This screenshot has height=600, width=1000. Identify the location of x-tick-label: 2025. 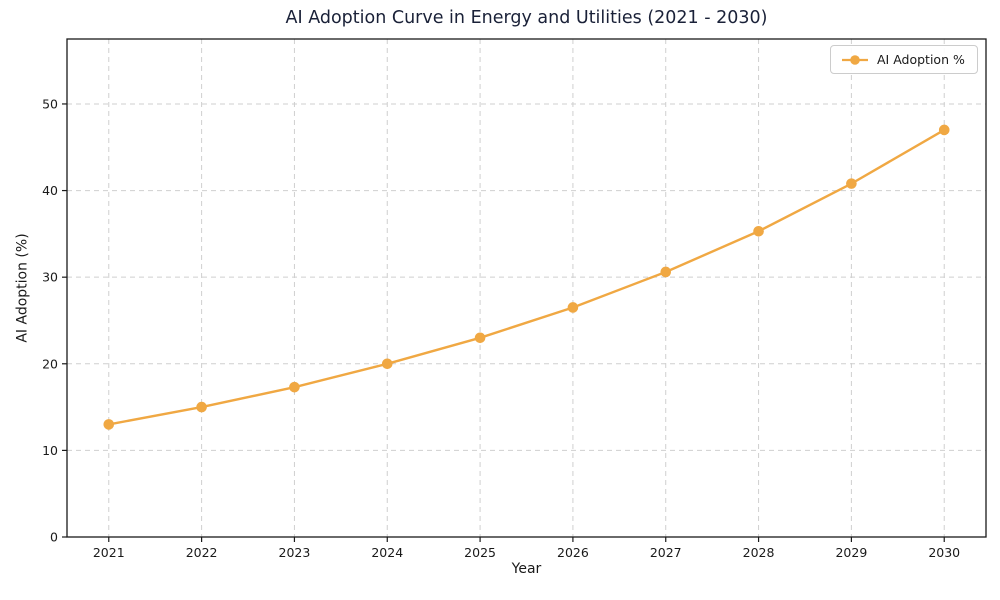
(480, 552).